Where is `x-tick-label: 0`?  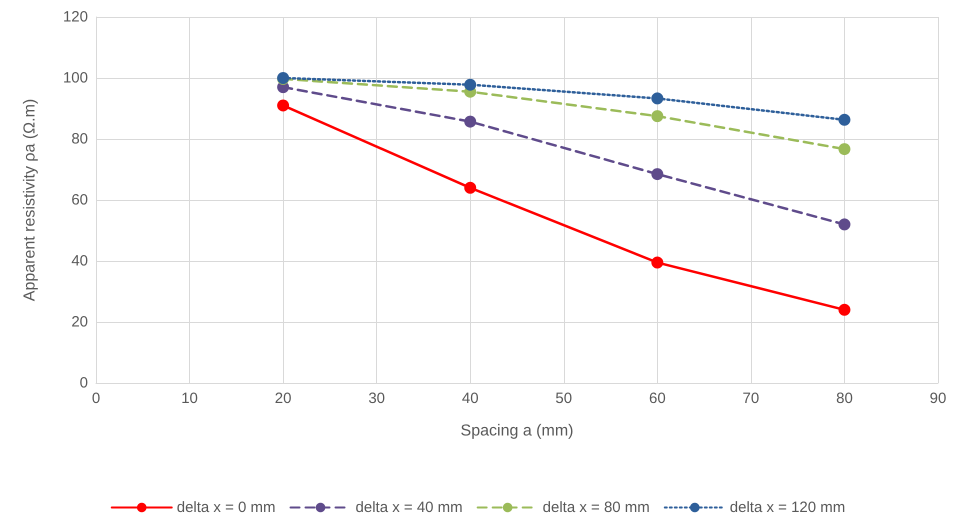 x-tick-label: 0 is located at coordinates (96, 398).